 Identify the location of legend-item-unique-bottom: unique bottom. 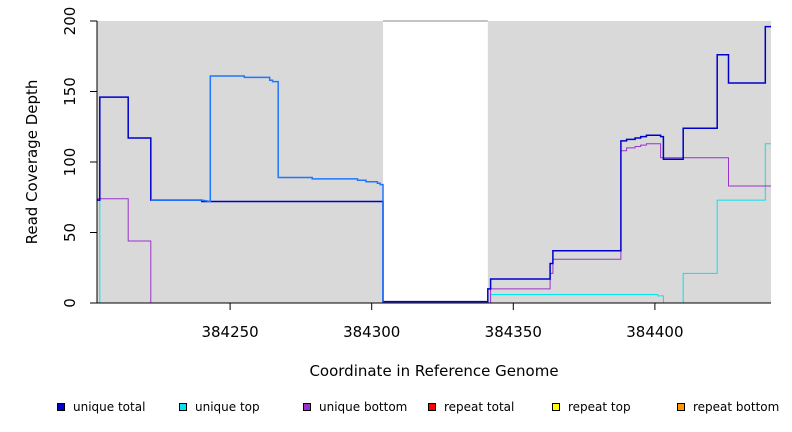
(355, 407).